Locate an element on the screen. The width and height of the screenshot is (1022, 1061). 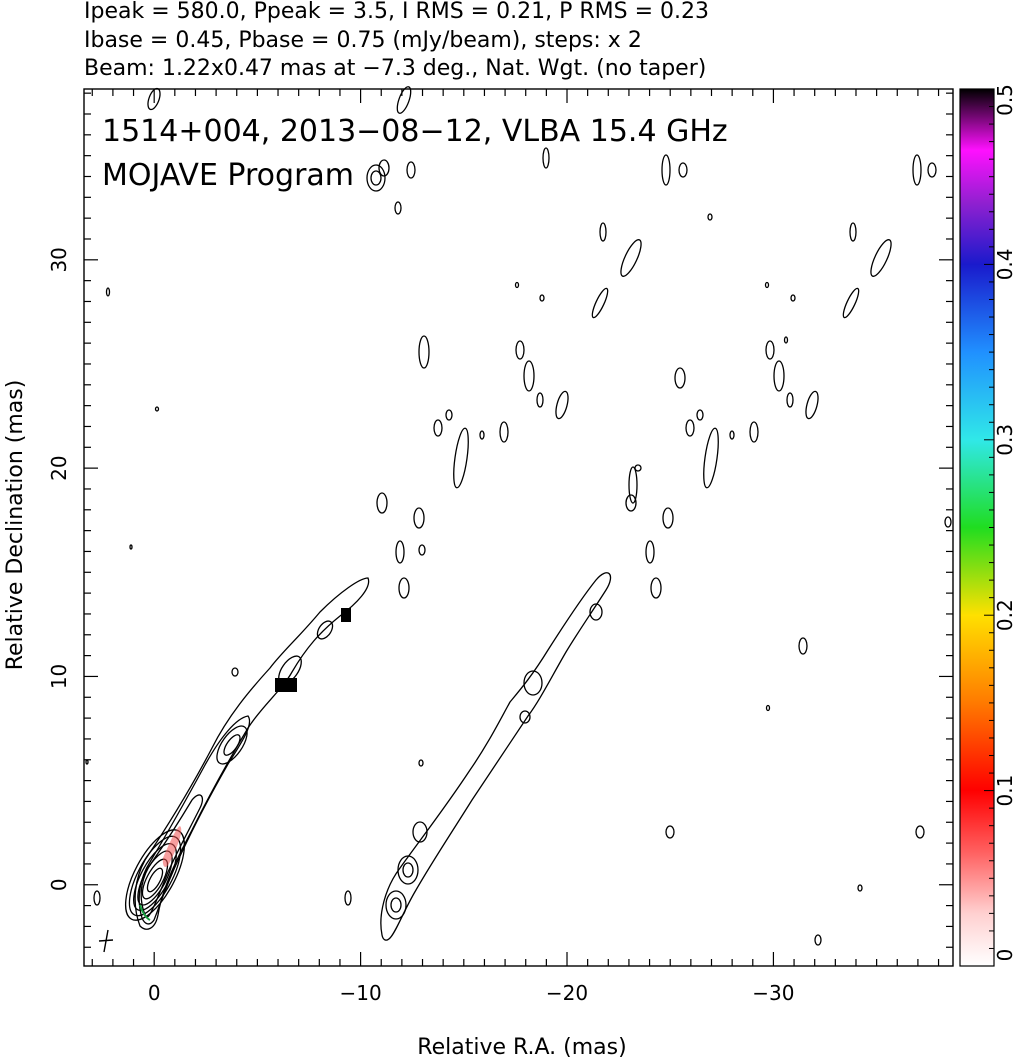
pol-knot-1-inner is located at coordinates (408, 870).